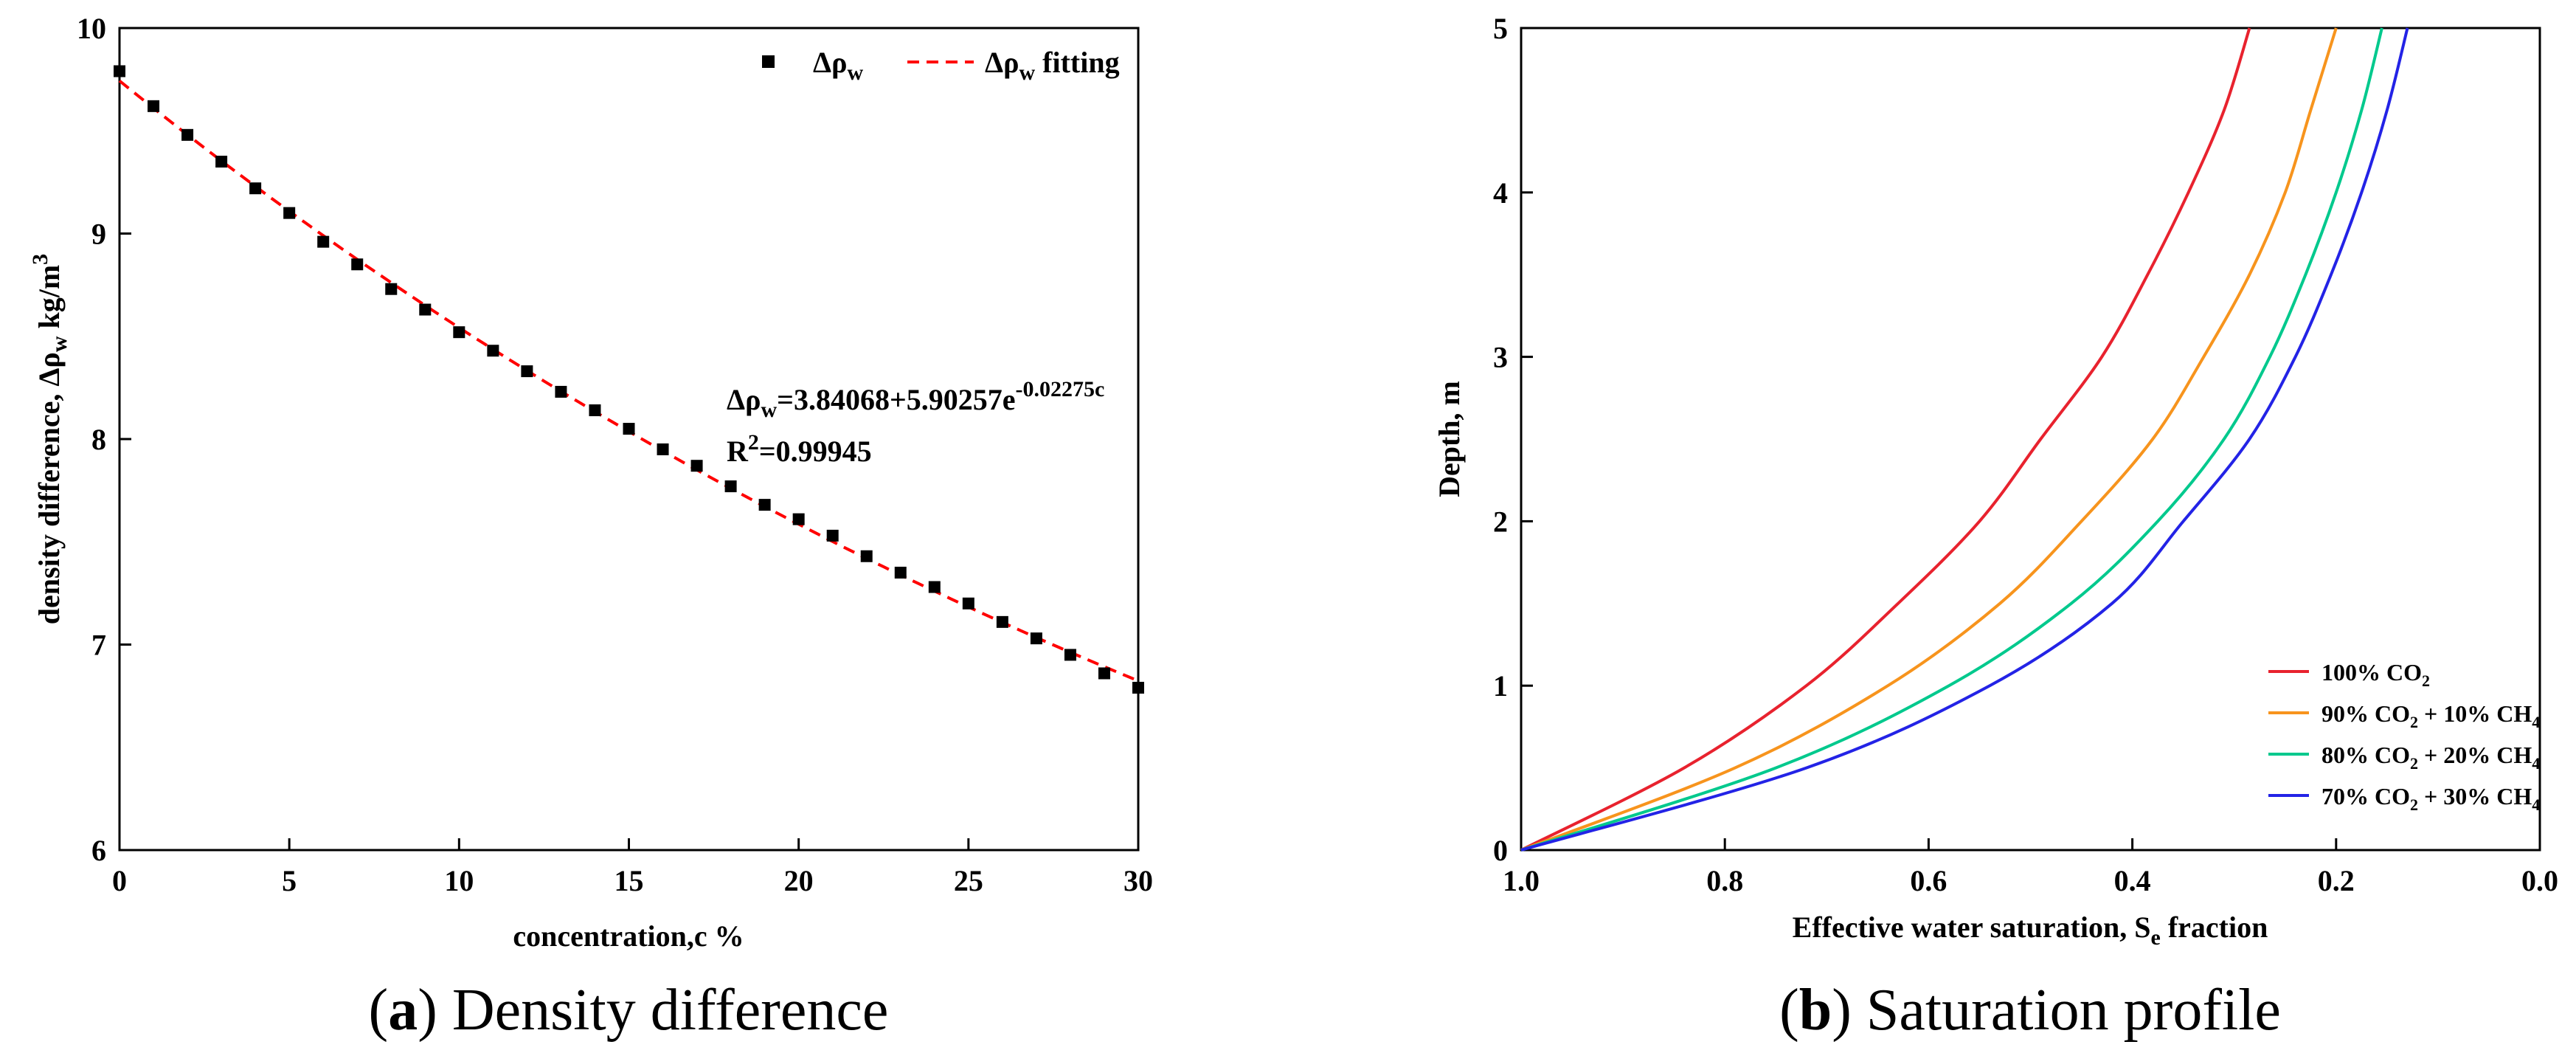  I want to click on y-tick-label-a: 9, so click(98, 234).